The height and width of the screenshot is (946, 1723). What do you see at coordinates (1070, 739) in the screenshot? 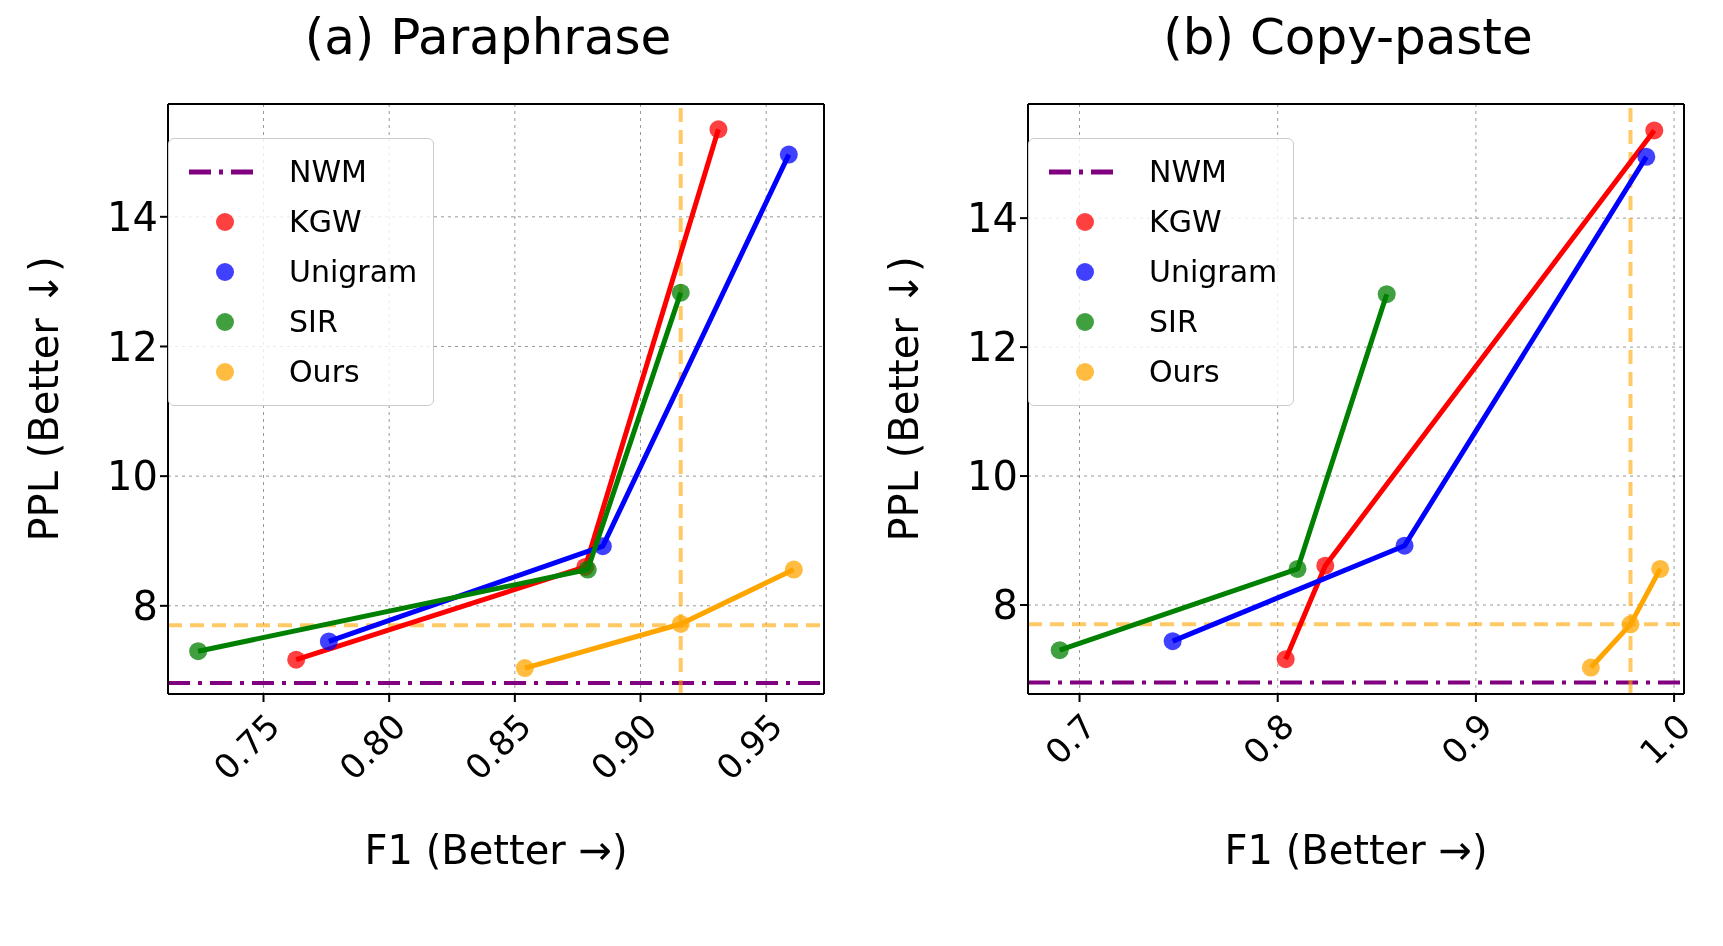
I see `x-tick-label: 0.7` at bounding box center [1070, 739].